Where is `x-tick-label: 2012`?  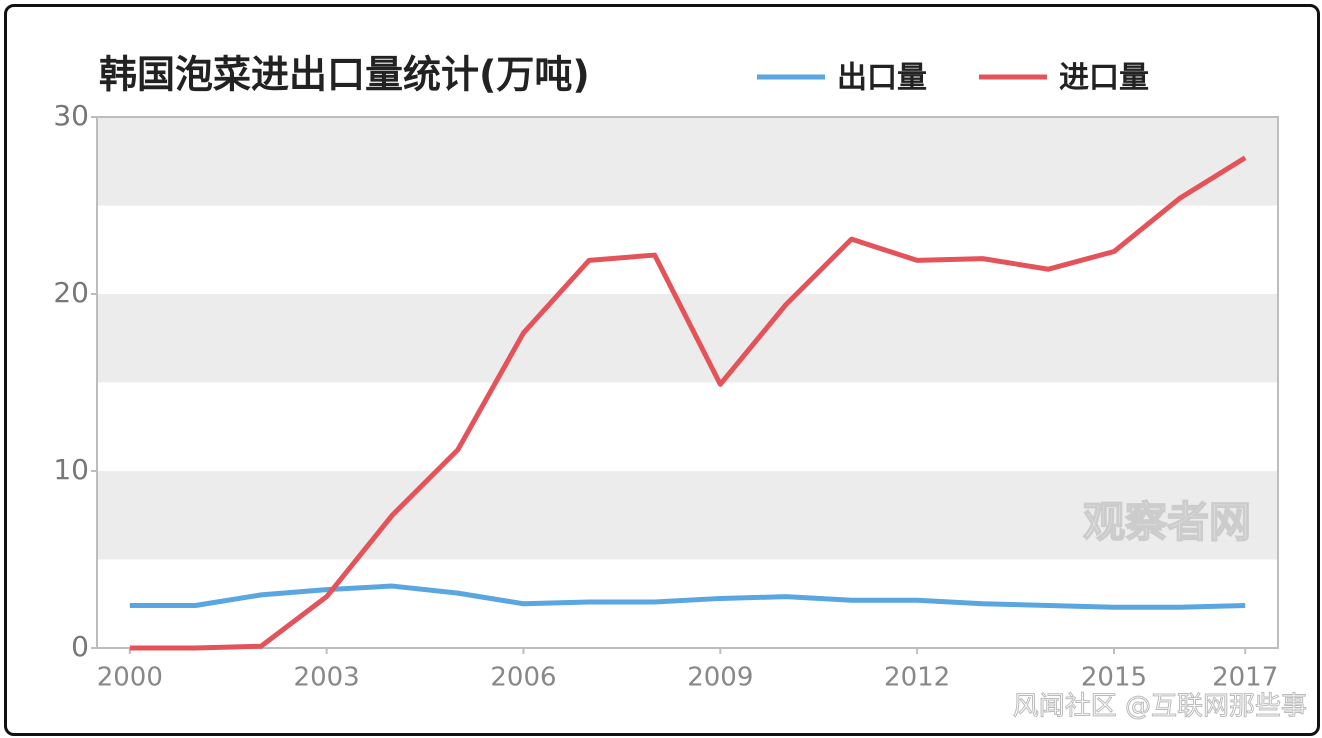 x-tick-label: 2012 is located at coordinates (917, 678).